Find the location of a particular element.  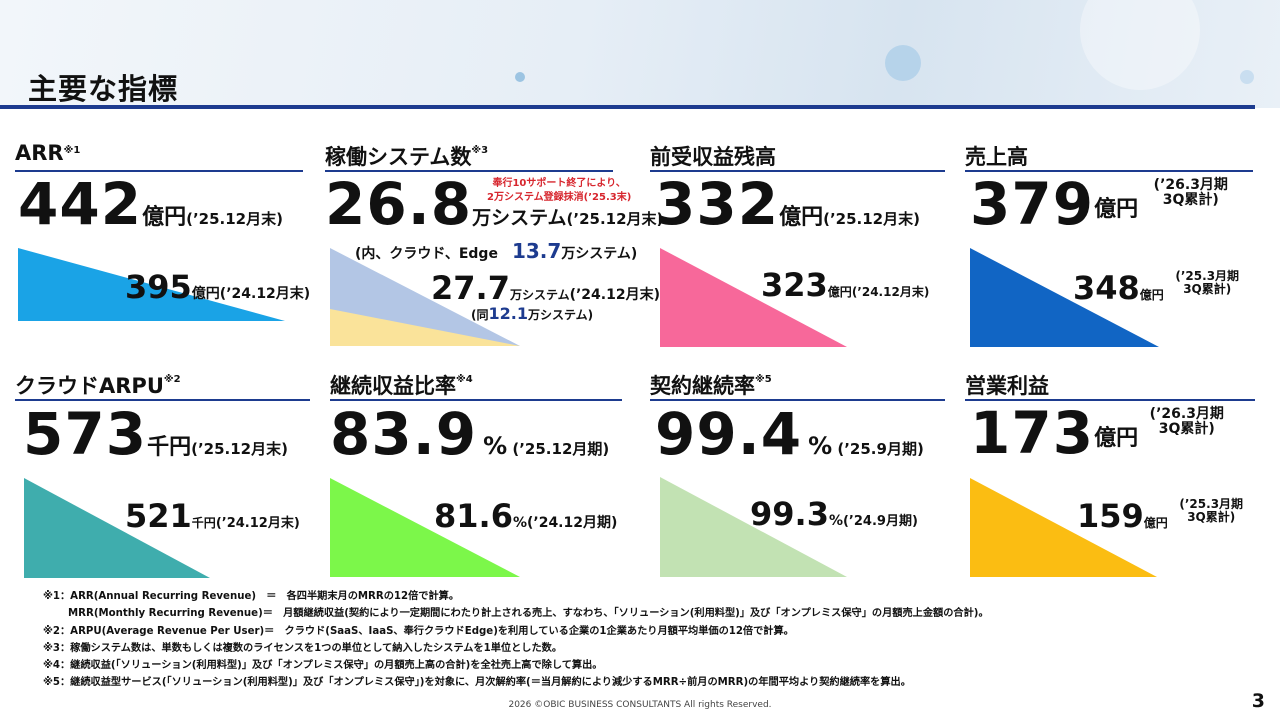

value-period: (’25.9月期) is located at coordinates (878, 449).